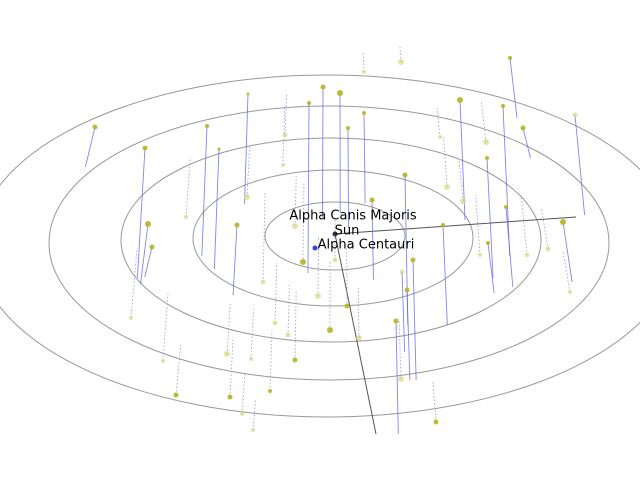  What do you see at coordinates (366, 245) in the screenshot?
I see `star-label: Alpha Centauri` at bounding box center [366, 245].